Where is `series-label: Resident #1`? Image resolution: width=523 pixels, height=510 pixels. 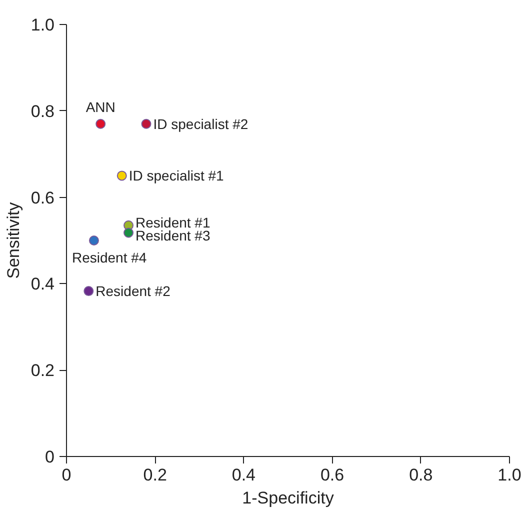 series-label: Resident #1 is located at coordinates (173, 222).